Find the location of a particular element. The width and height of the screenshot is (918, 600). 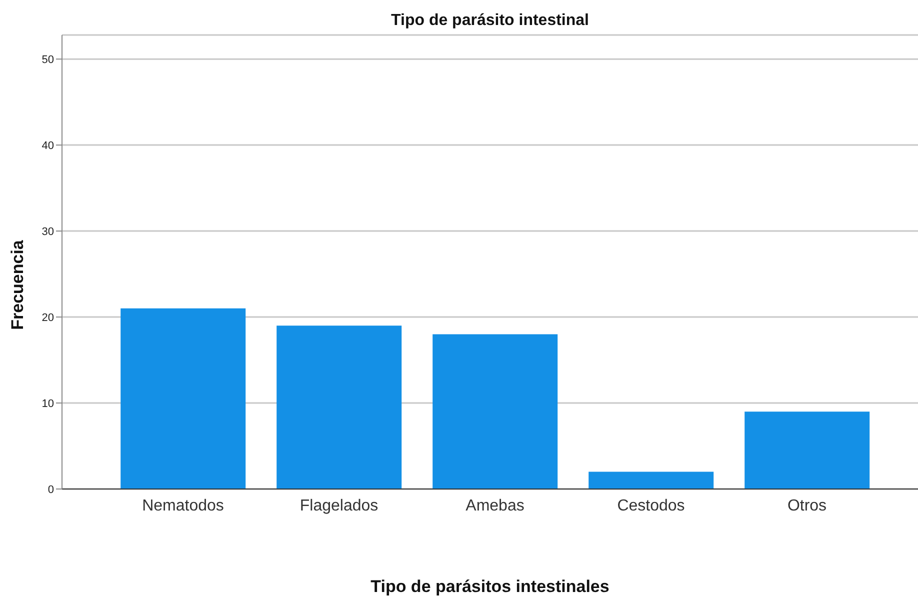

y-axis-title: Frecuencia is located at coordinates (18, 285).